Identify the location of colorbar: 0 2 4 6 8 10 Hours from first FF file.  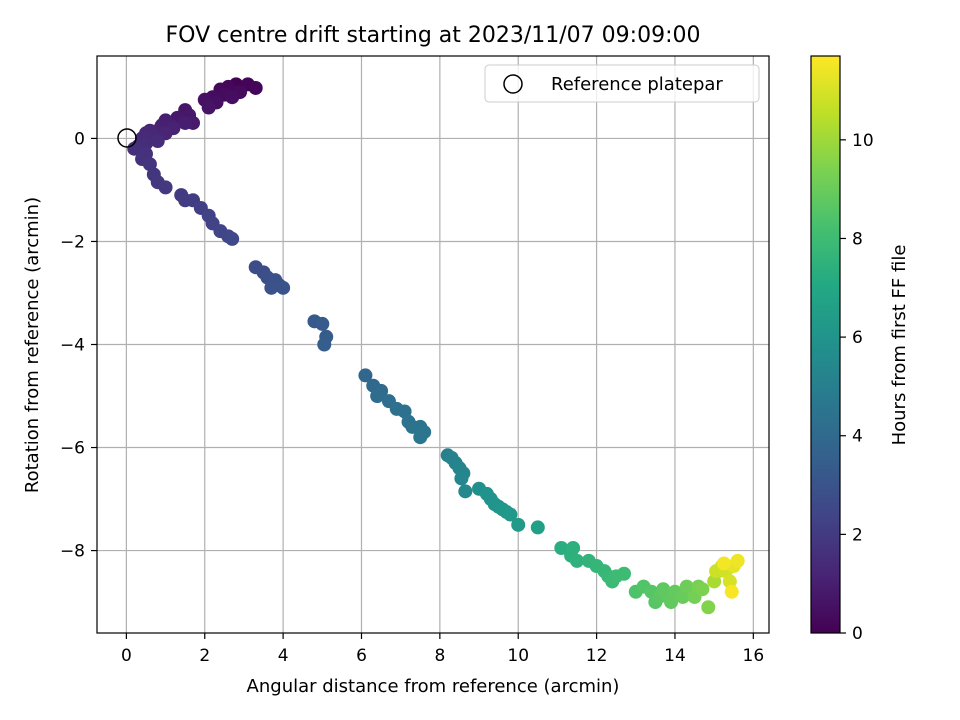
(860, 349).